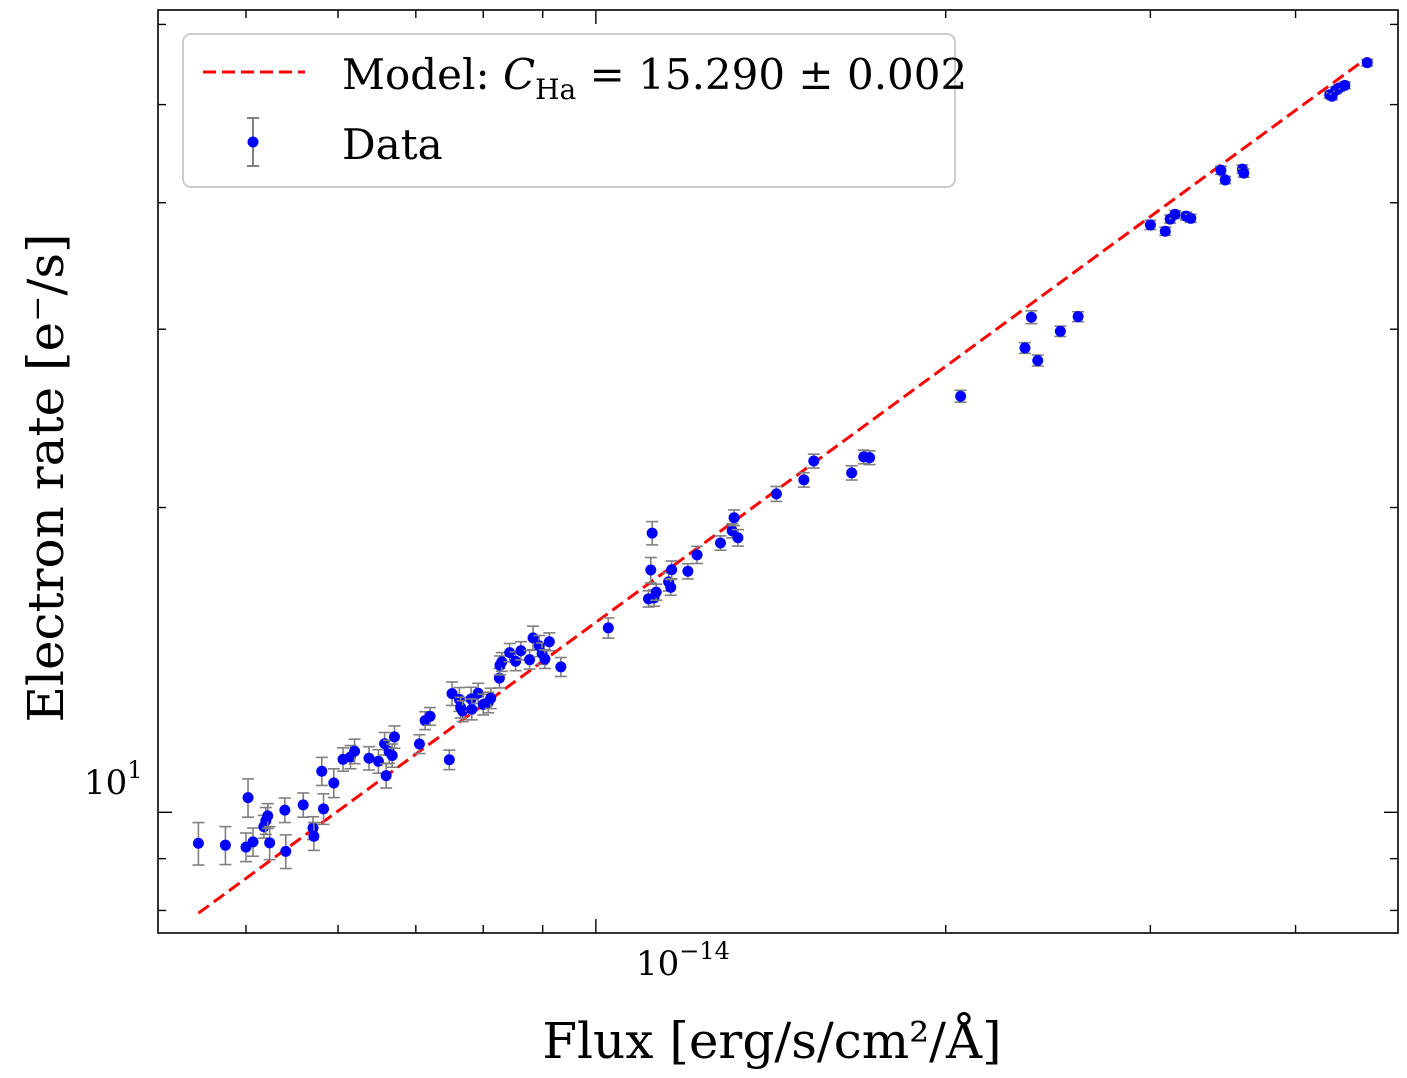 This screenshot has height=1078, width=1407. Describe the element at coordinates (113, 779) in the screenshot. I see `y-tick-label-10: 101` at that location.